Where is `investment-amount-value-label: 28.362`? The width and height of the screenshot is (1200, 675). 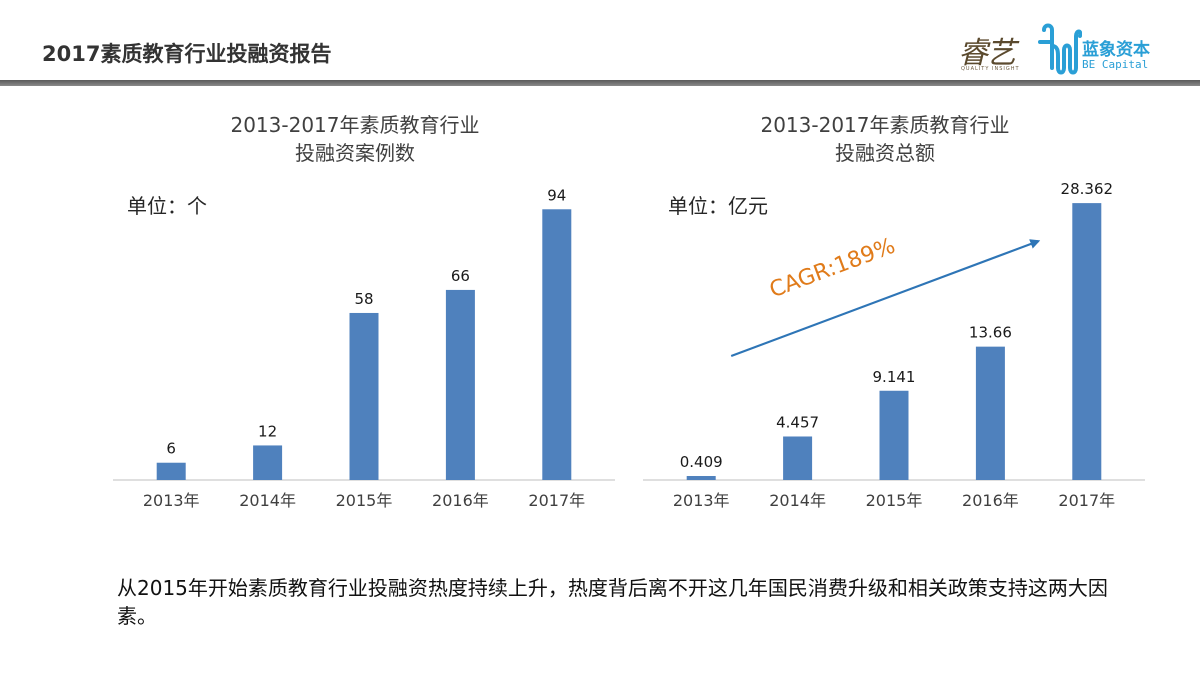
investment-amount-value-label: 28.362 is located at coordinates (1087, 189).